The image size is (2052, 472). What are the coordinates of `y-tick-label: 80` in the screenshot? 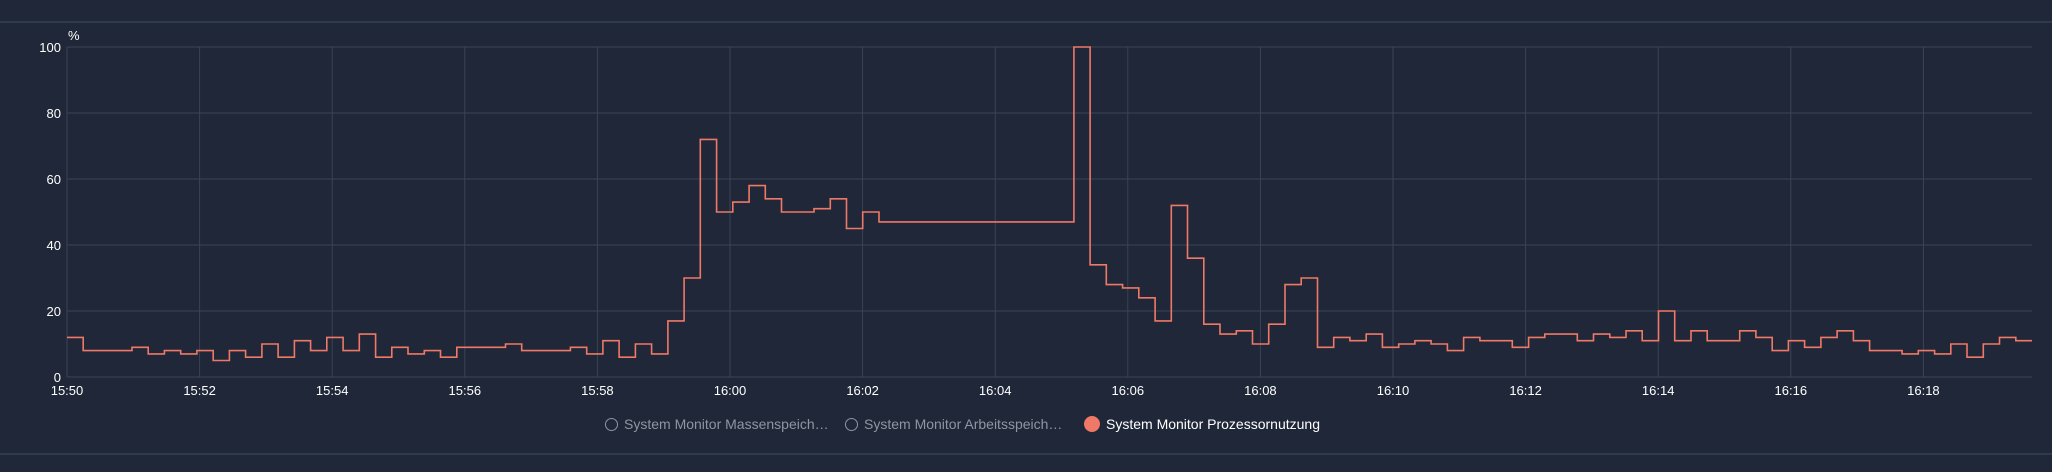 It's located at (54, 113).